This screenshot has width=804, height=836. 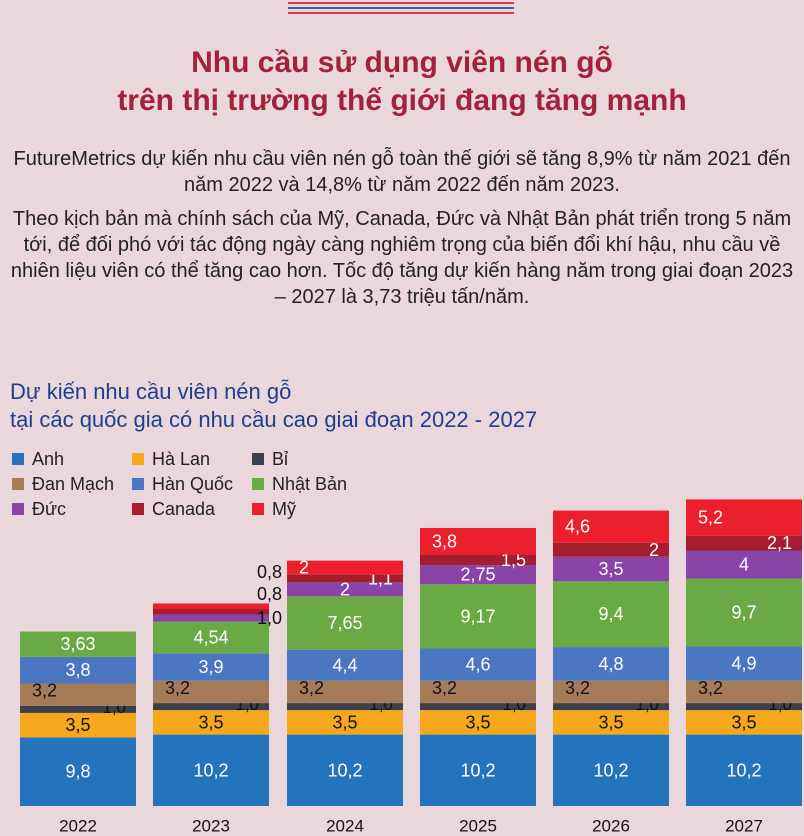 What do you see at coordinates (344, 722) in the screenshot?
I see `data-label-ha-lan-2024: 3,5` at bounding box center [344, 722].